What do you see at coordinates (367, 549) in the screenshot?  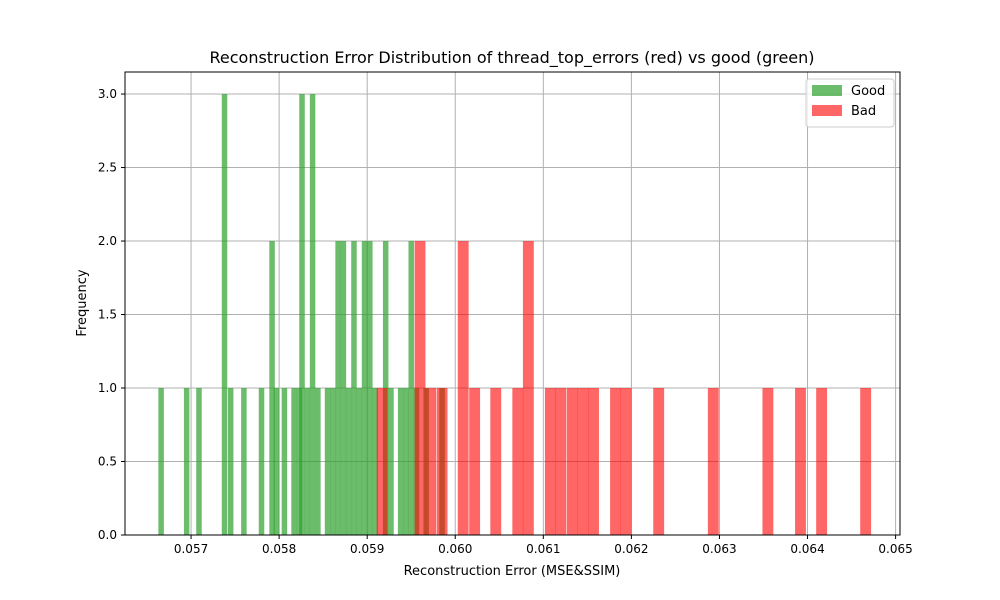 I see `x-tick-label: 0.059` at bounding box center [367, 549].